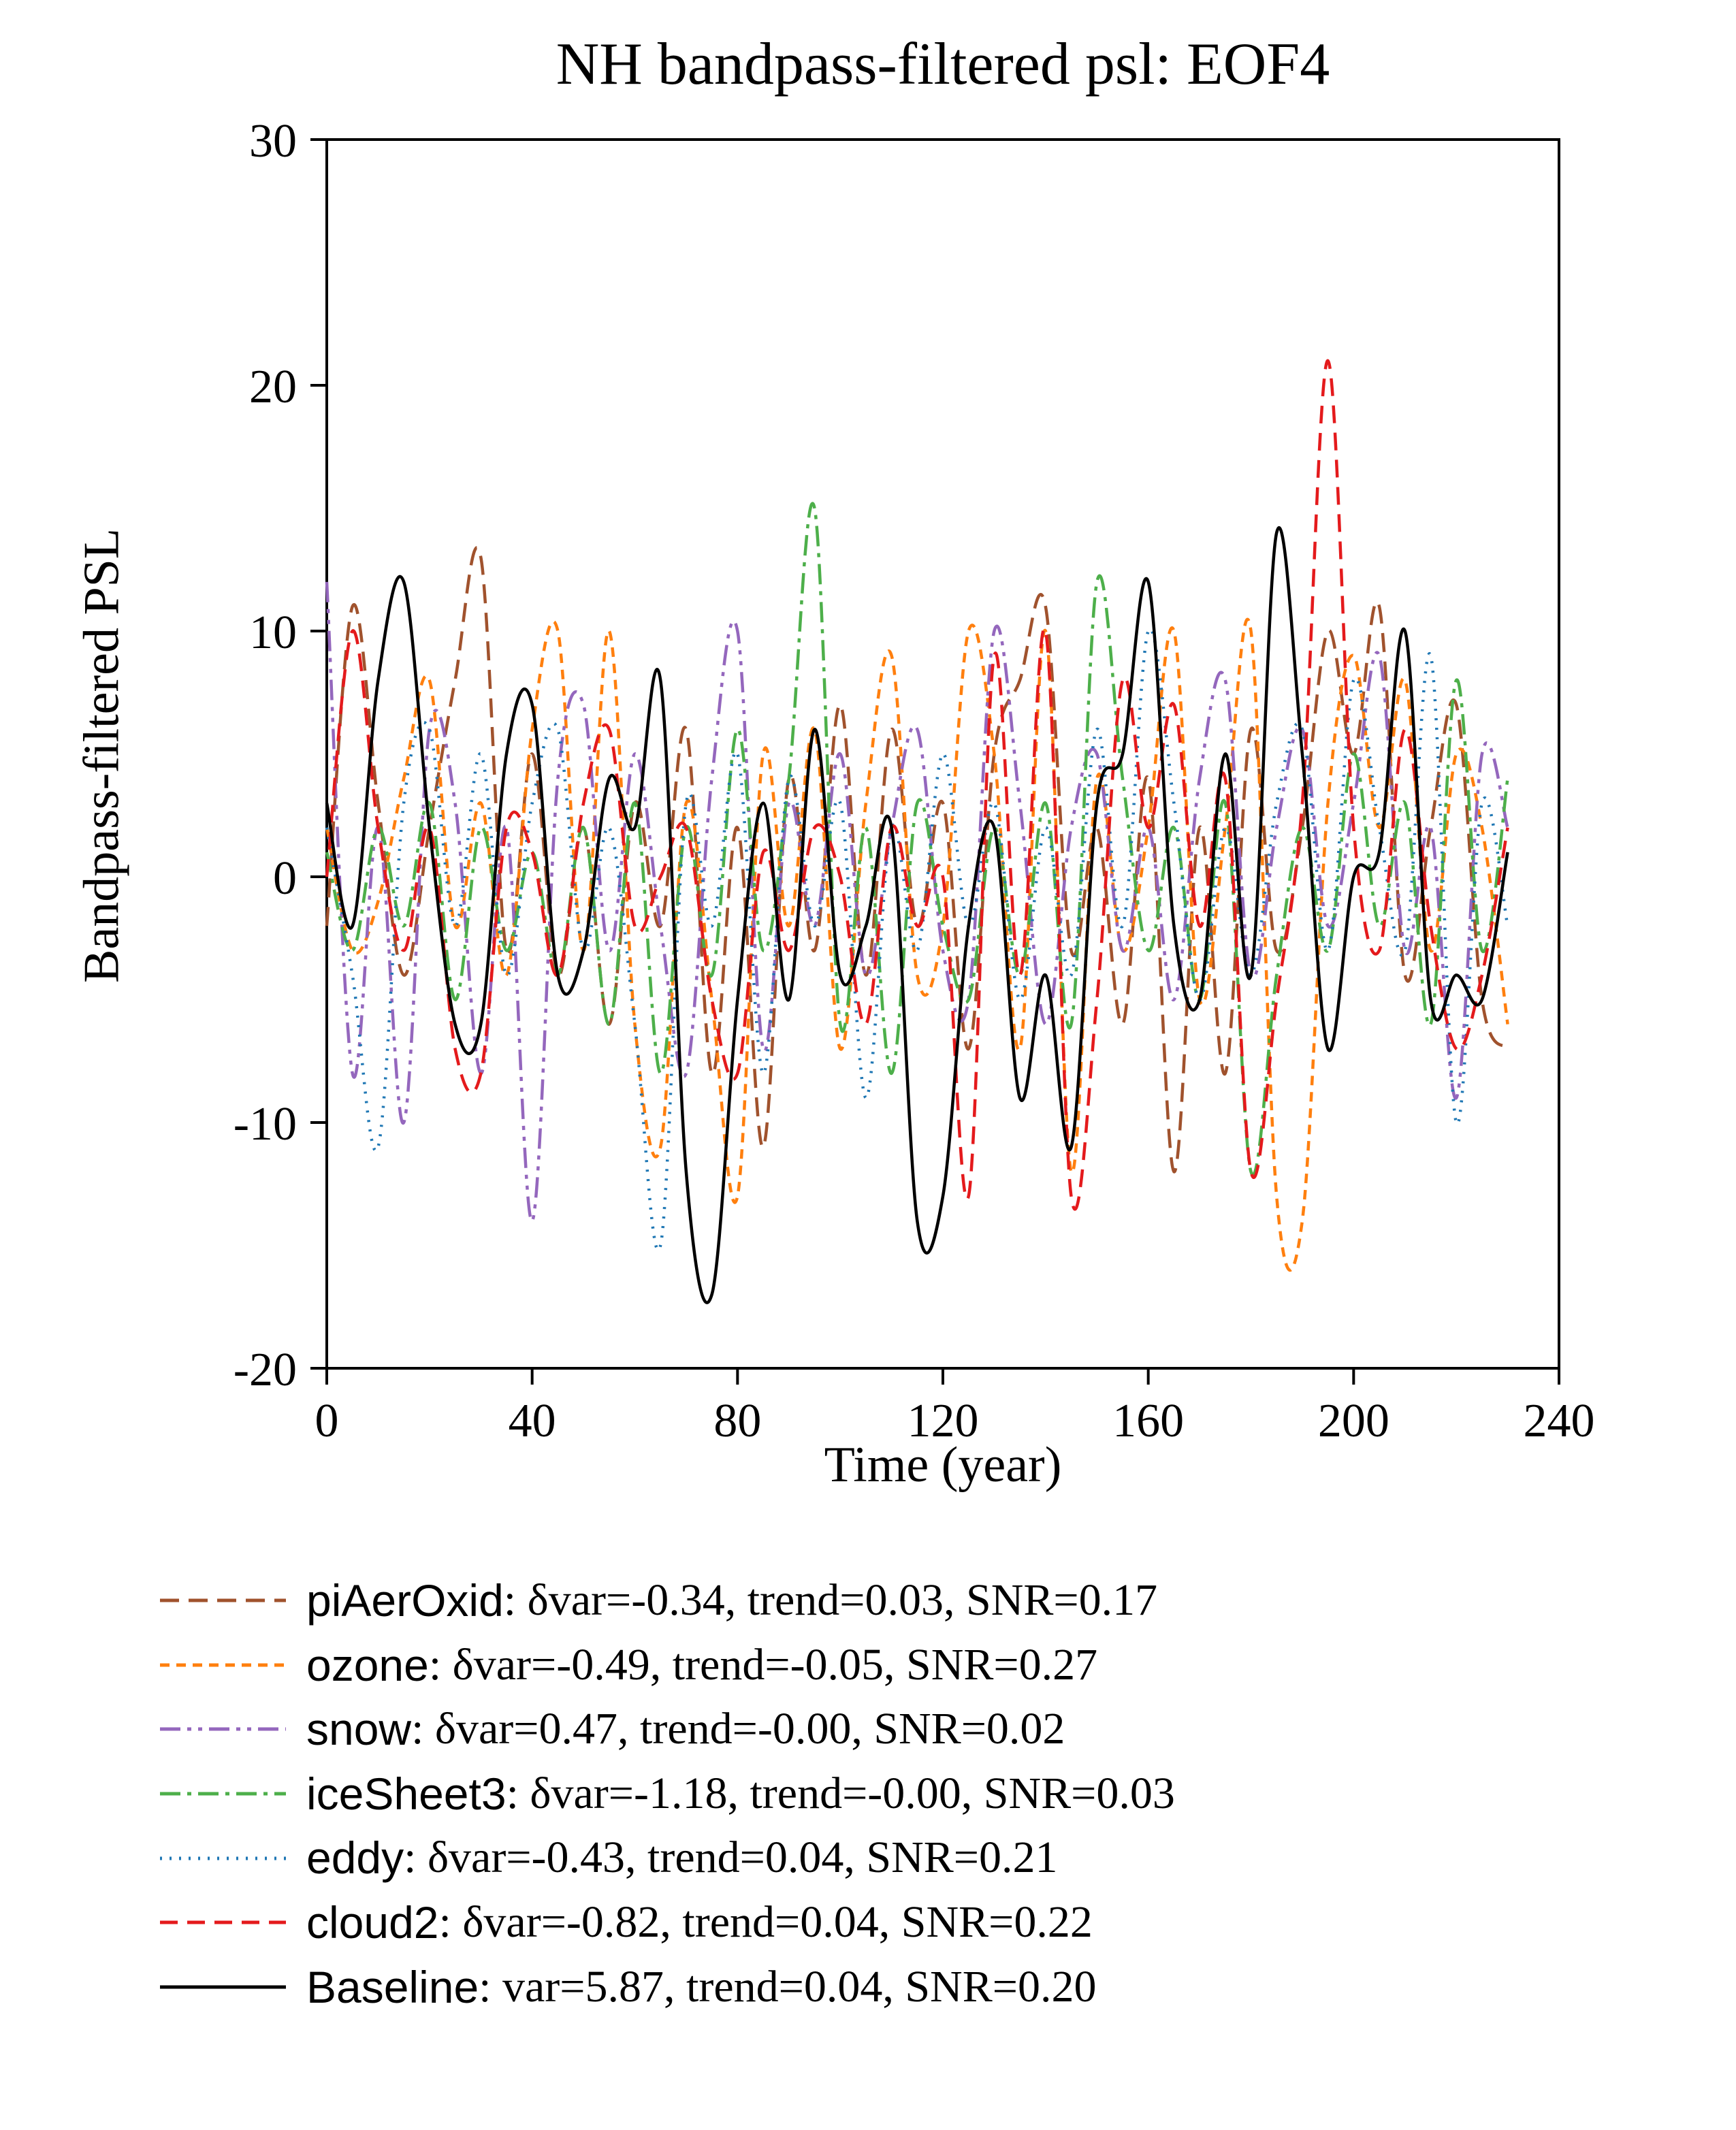 The height and width of the screenshot is (2130, 1736). What do you see at coordinates (273, 141) in the screenshot?
I see `y-tick-label: 30` at bounding box center [273, 141].